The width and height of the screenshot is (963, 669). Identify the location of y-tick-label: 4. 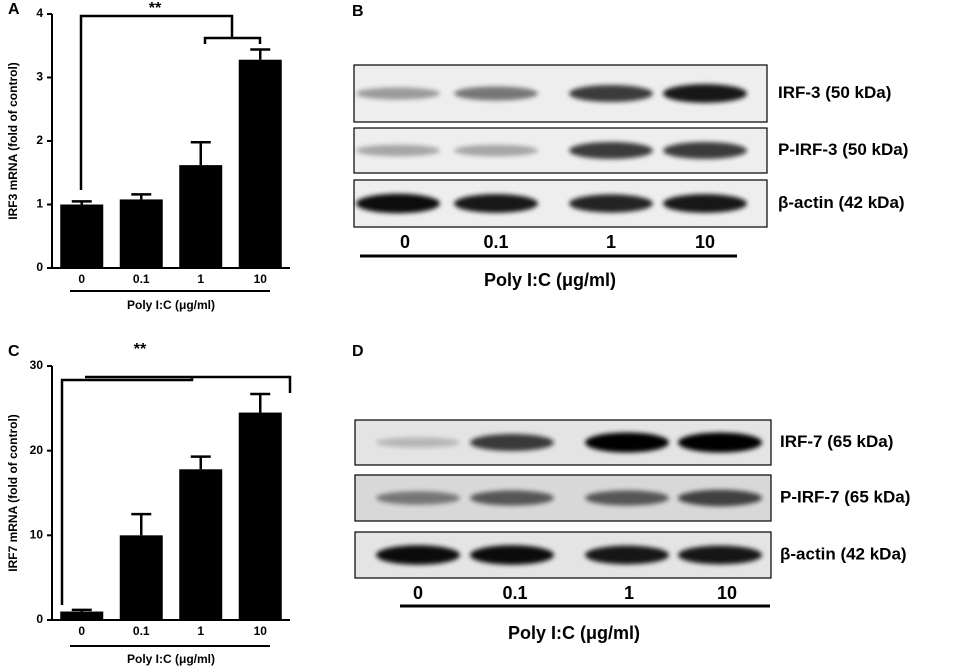
(39, 13).